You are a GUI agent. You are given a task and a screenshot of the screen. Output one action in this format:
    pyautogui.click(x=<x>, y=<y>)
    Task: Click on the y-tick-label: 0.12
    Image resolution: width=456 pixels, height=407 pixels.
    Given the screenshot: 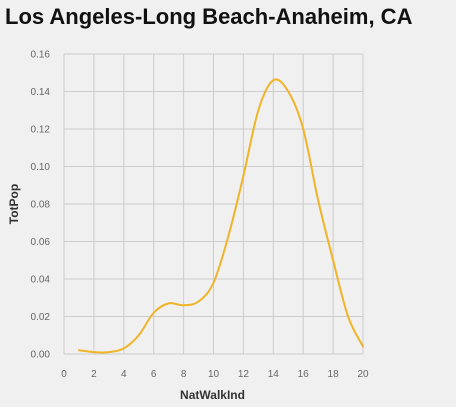 What is the action you would take?
    pyautogui.click(x=41, y=130)
    